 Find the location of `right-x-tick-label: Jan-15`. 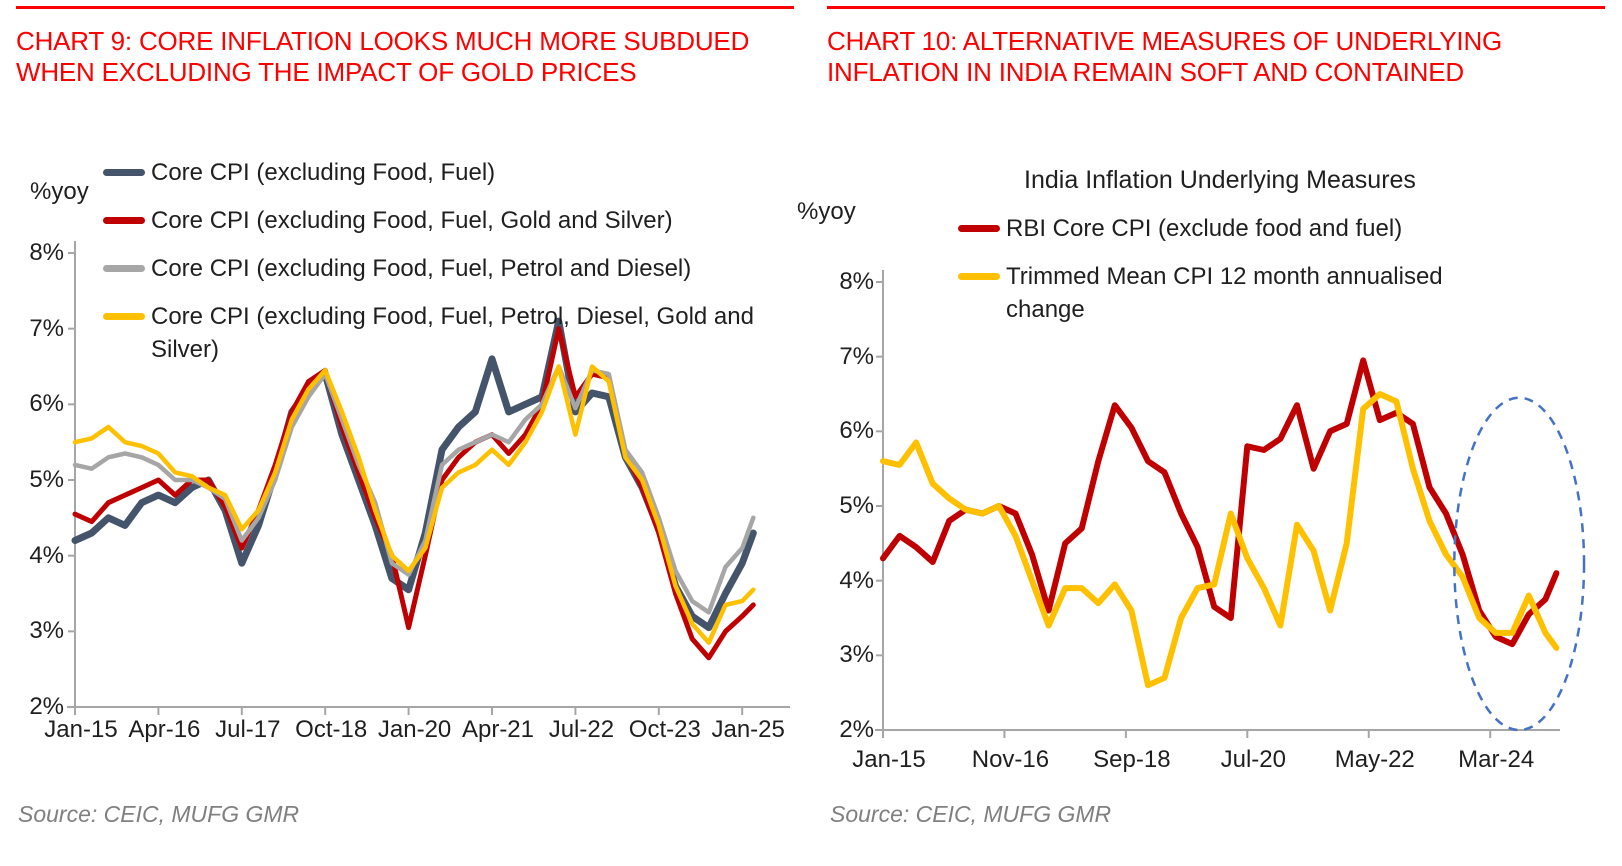

right-x-tick-label: Jan-15 is located at coordinates (889, 759).